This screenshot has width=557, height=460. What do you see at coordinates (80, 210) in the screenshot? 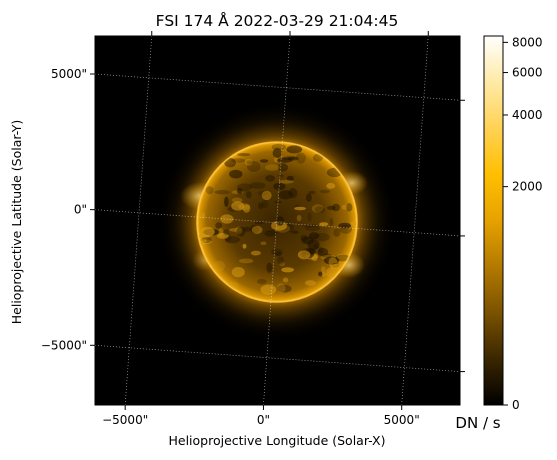
I see `y-tick-label-1: 0"` at bounding box center [80, 210].